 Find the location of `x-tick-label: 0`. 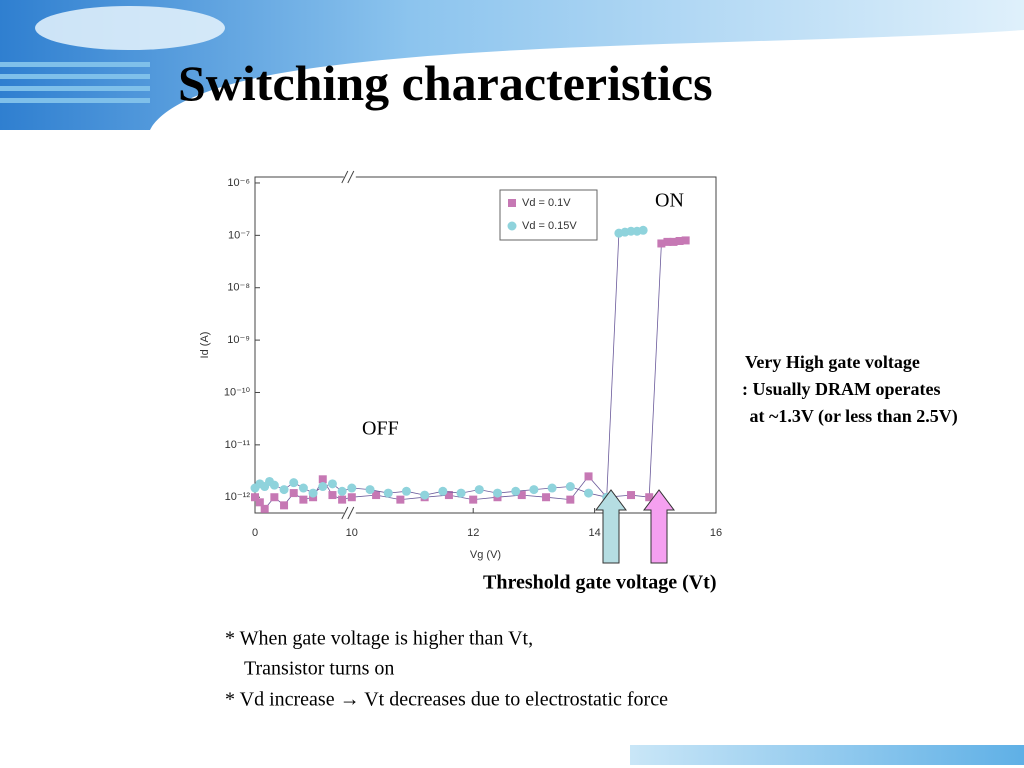

x-tick-label: 0 is located at coordinates (255, 533).